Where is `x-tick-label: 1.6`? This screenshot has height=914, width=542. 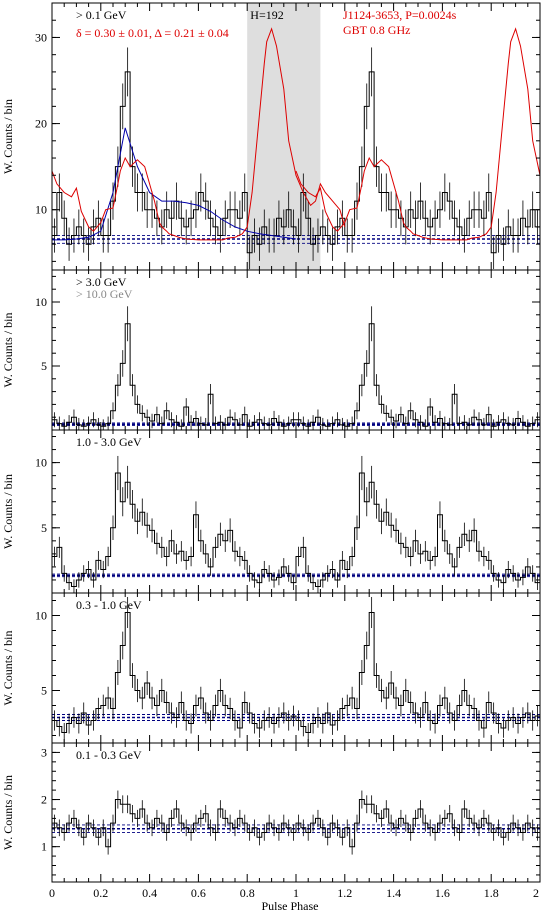
x-tick-label: 1.6 is located at coordinates (442, 893).